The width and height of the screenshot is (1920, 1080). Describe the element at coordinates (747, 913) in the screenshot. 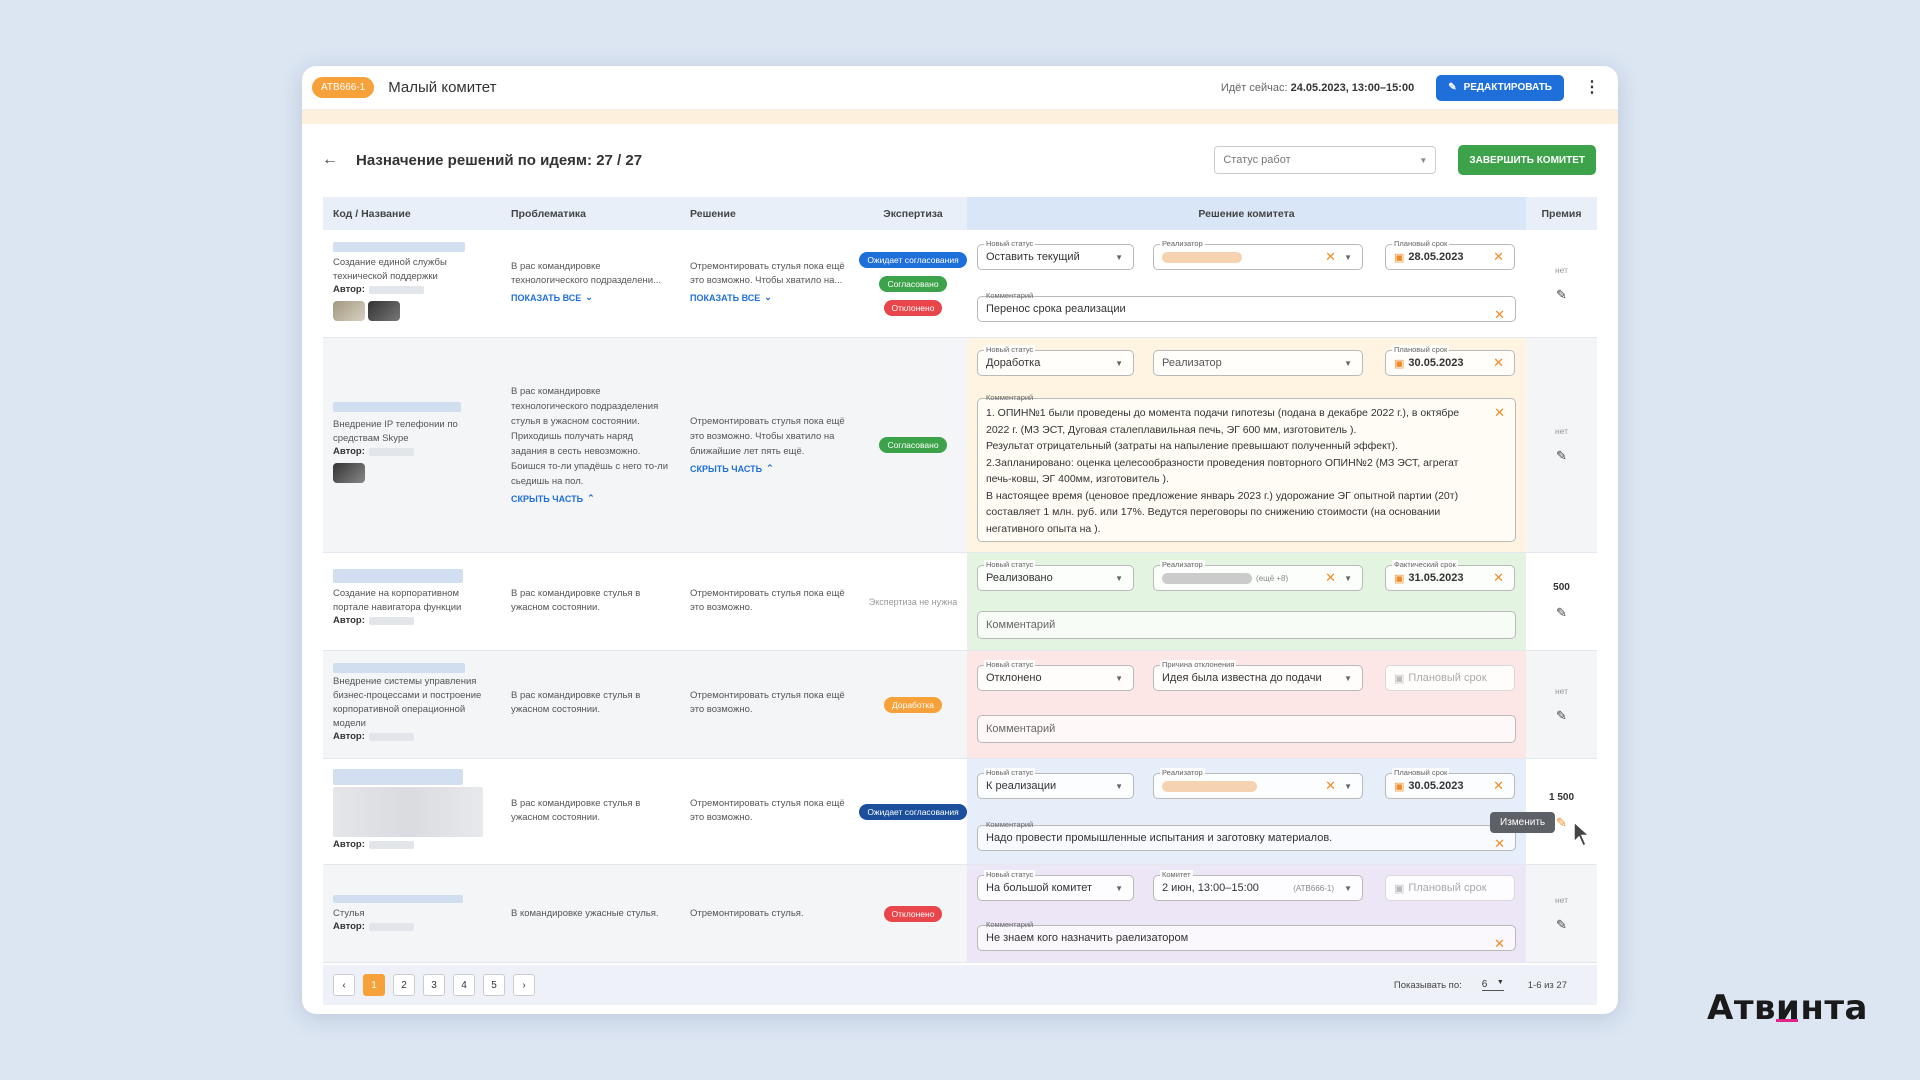

I see `solution-text: Отремонтировать стулья.` at that location.